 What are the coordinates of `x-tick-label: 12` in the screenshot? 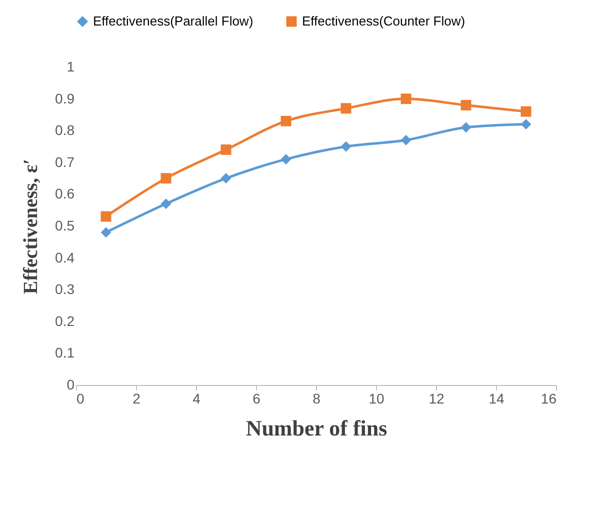 It's located at (436, 398).